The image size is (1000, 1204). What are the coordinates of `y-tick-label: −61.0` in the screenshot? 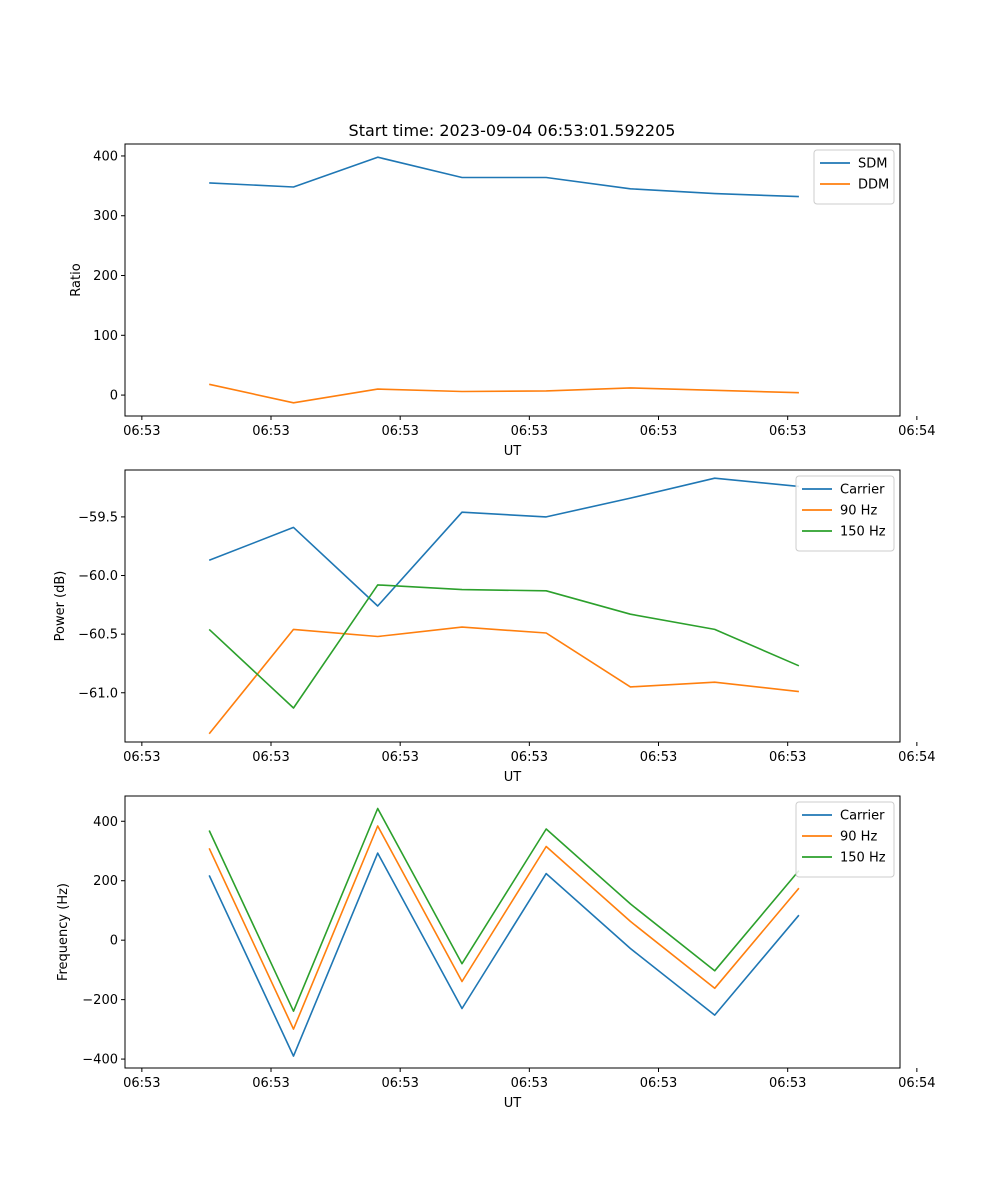 It's located at (98, 693).